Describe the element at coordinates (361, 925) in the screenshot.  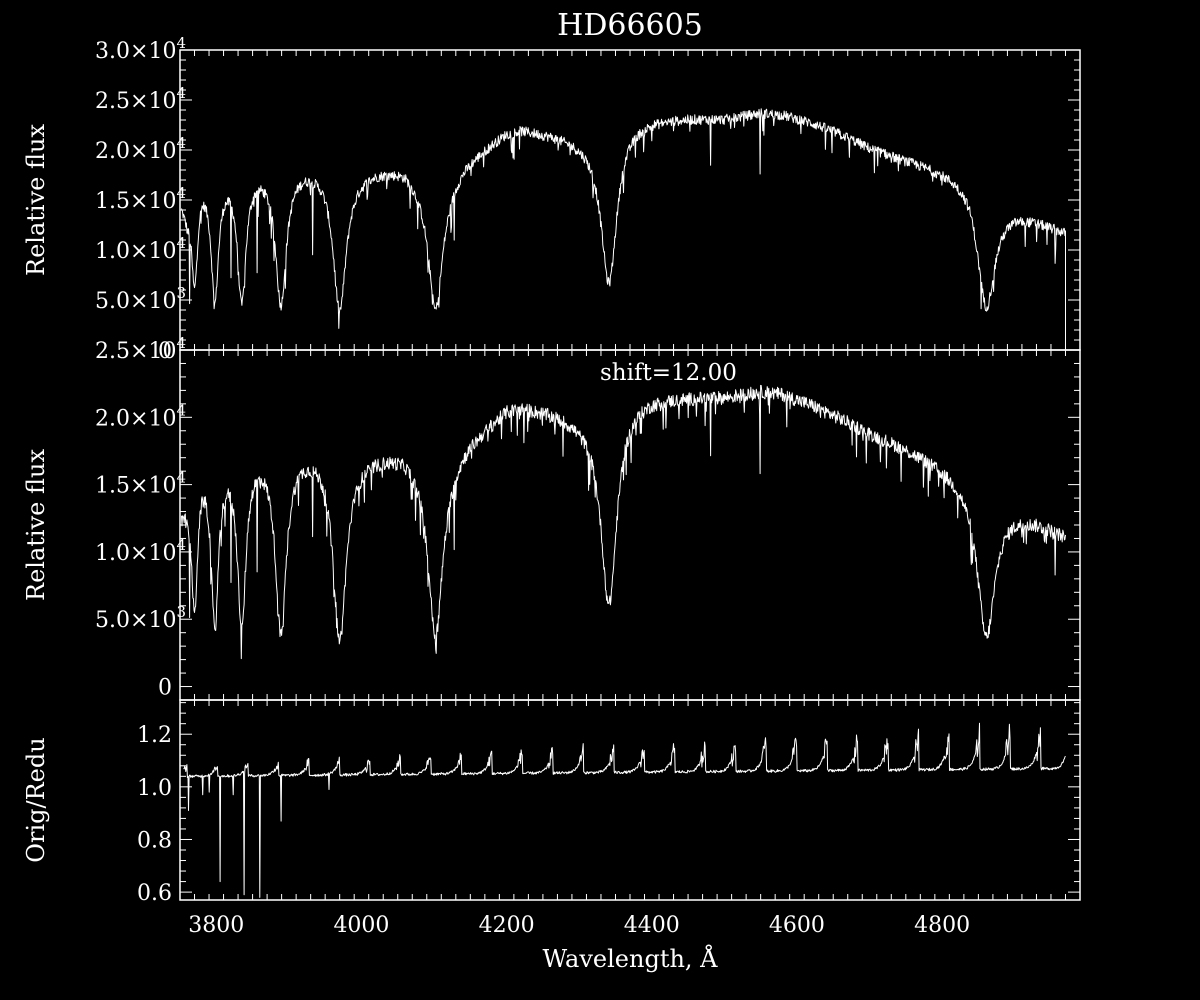
I see `x-tick-label: 4000` at that location.